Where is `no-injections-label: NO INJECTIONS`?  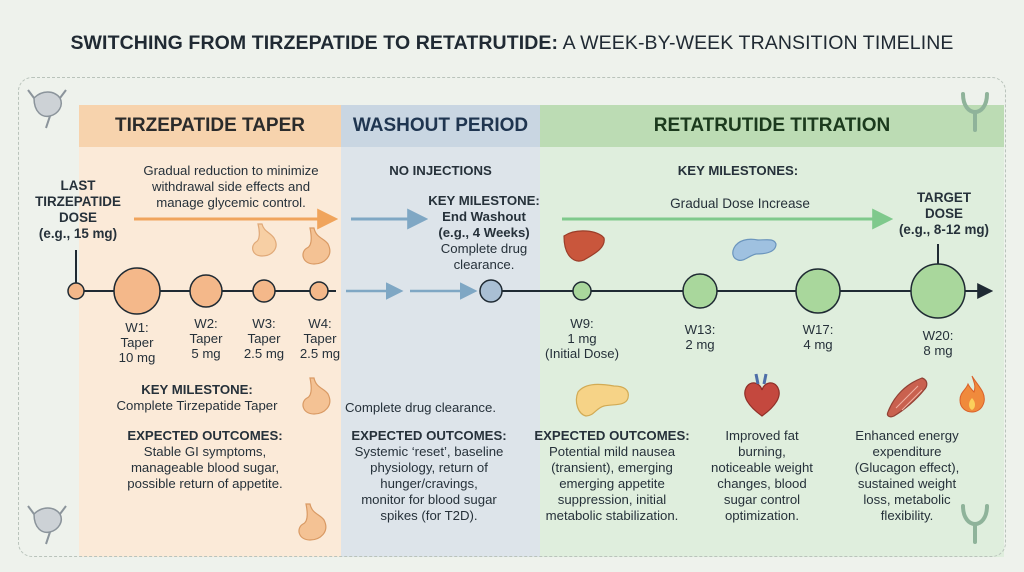 no-injections-label: NO INJECTIONS is located at coordinates (440, 170).